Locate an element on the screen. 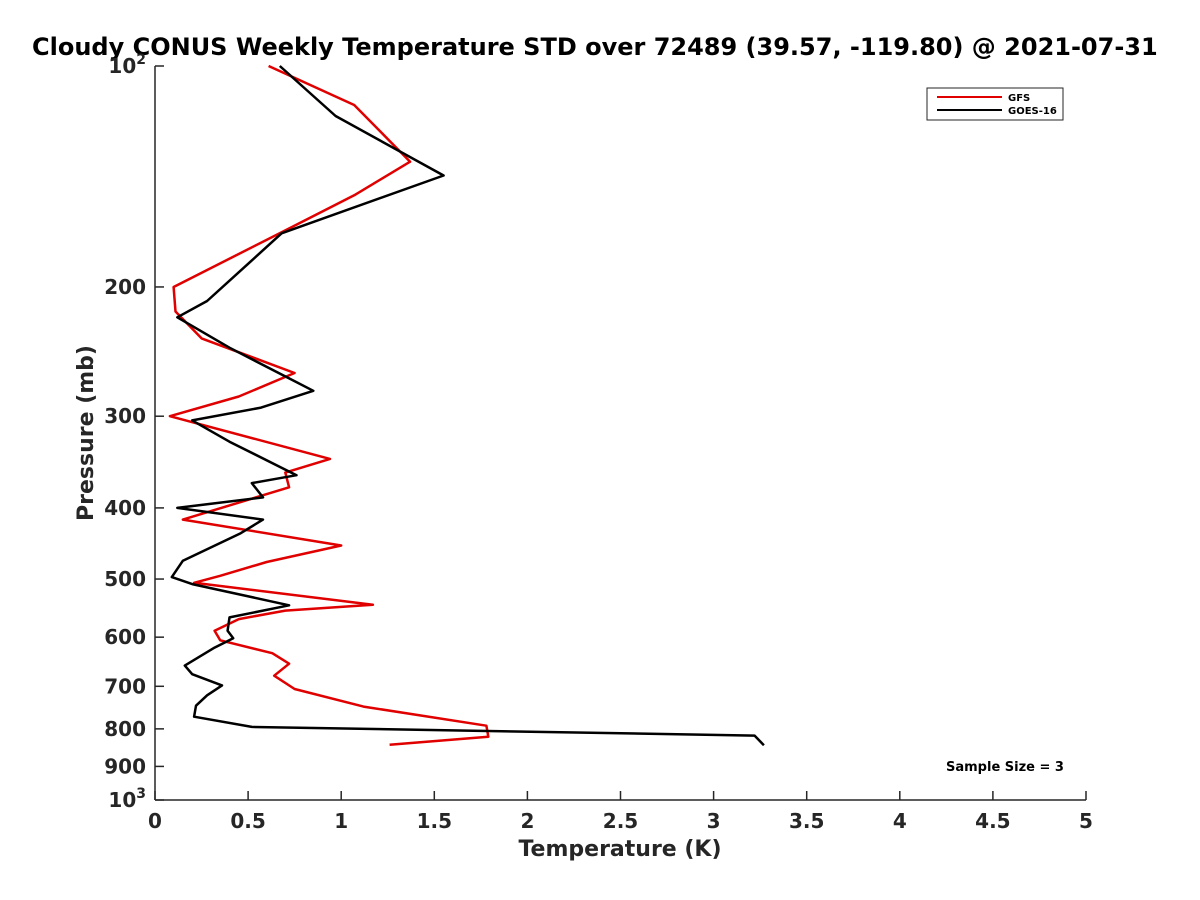 This screenshot has height=900, width=1200. legend-label-gfs: GFS is located at coordinates (1019, 98).